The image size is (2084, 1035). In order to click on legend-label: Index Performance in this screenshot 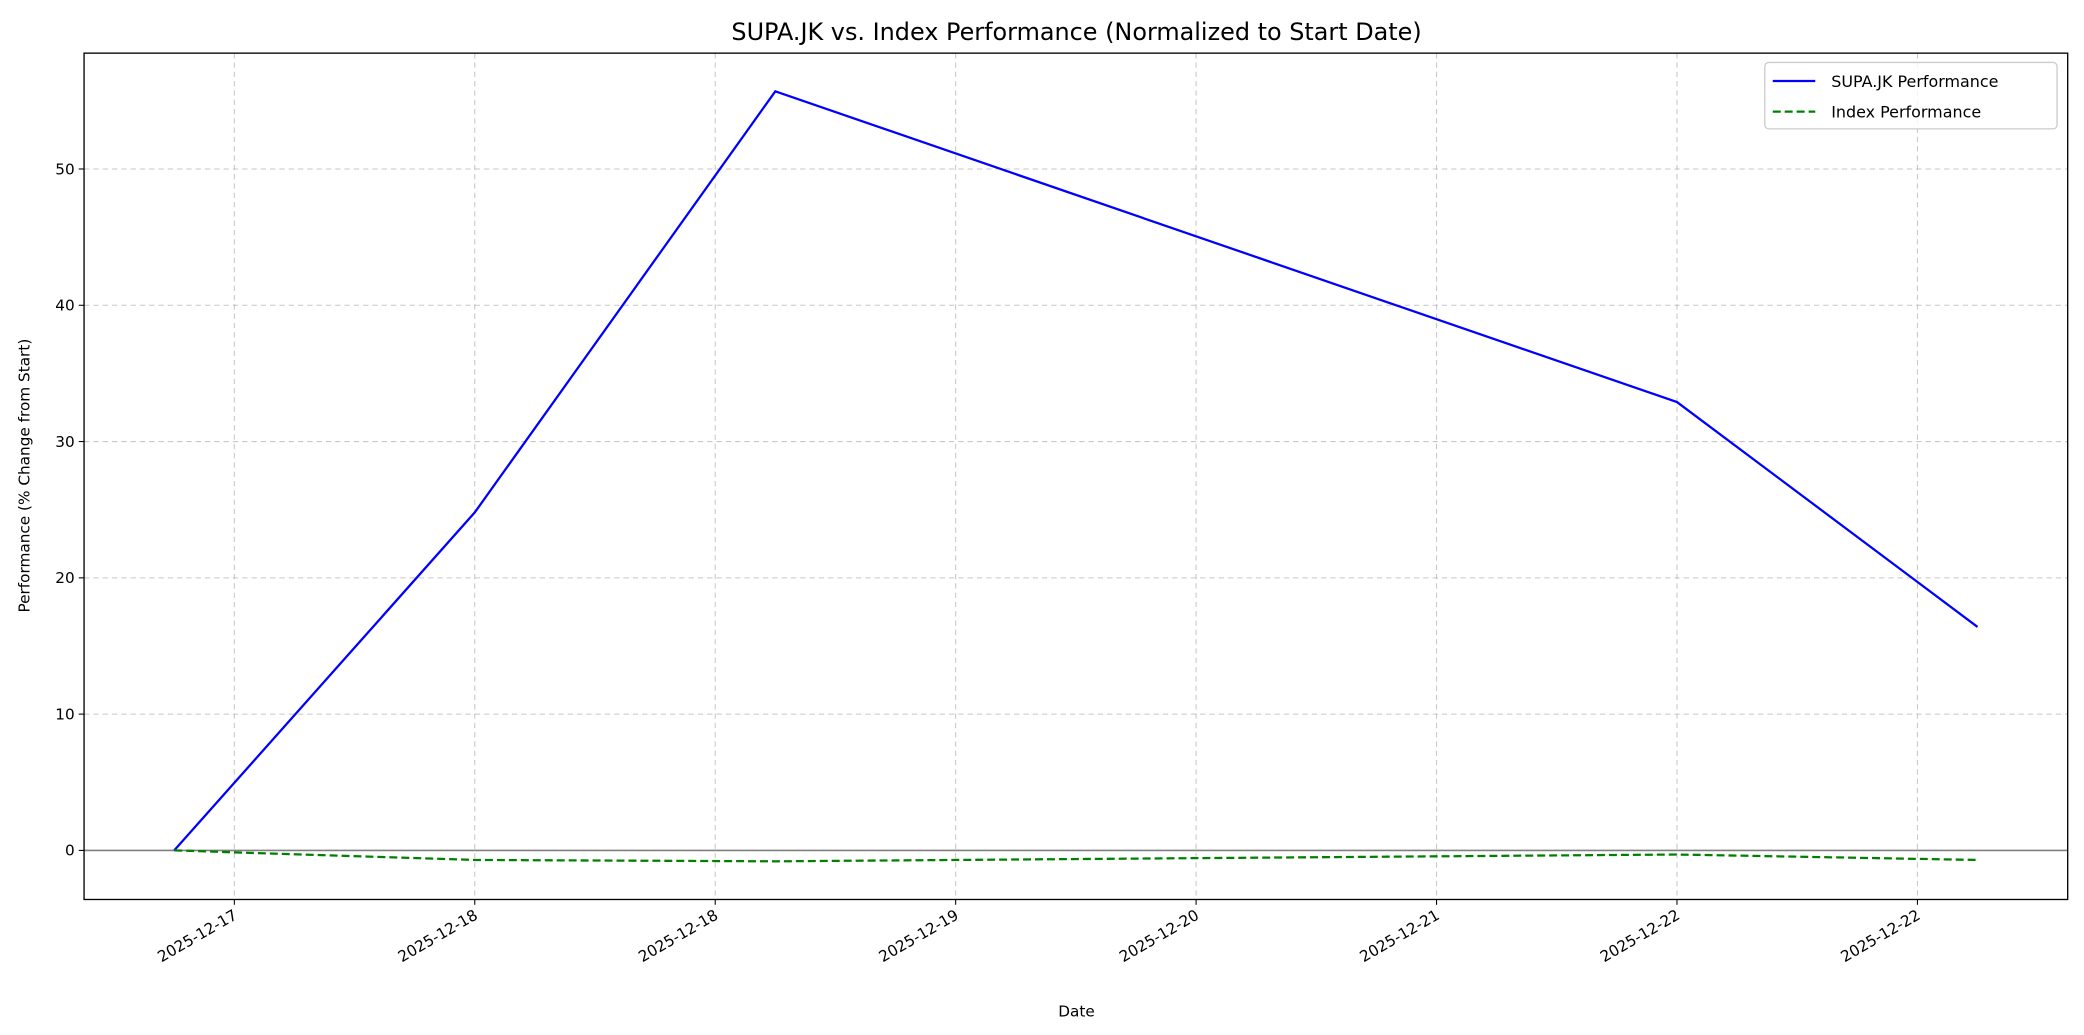, I will do `click(1906, 112)`.